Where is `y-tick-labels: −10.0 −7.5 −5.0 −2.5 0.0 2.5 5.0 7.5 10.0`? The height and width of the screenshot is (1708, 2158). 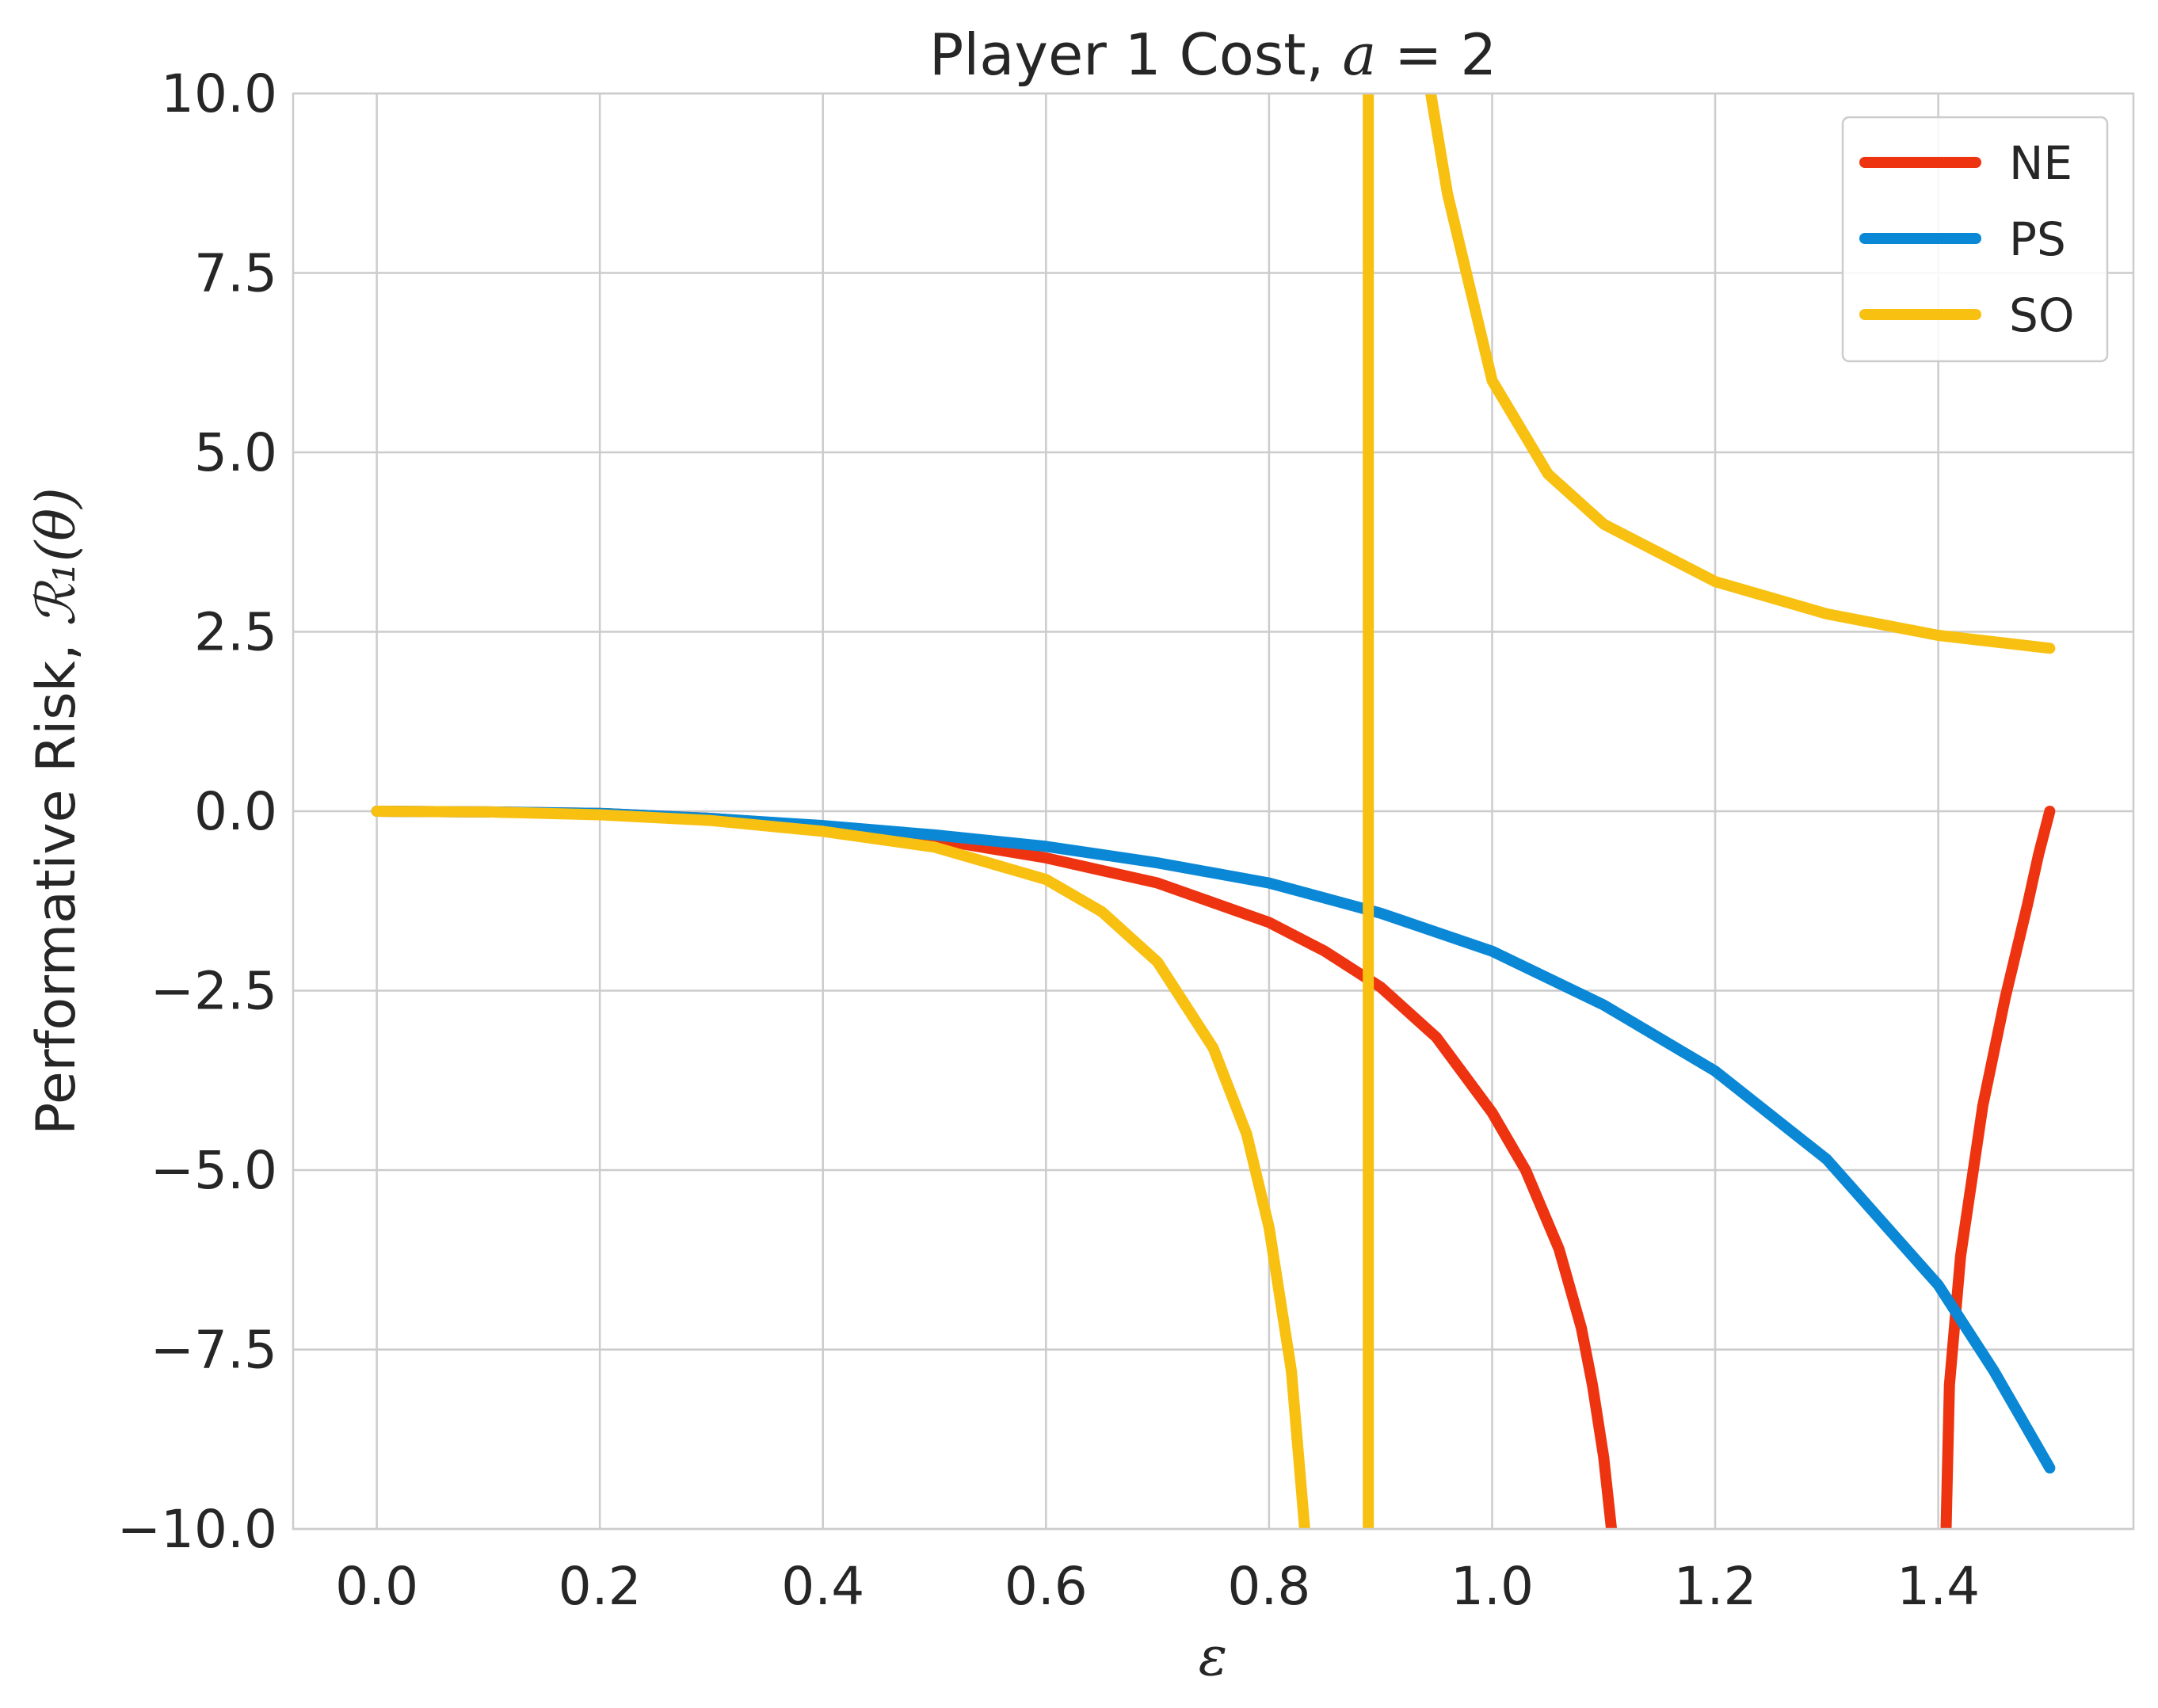 y-tick-labels: −10.0 −7.5 −5.0 −2.5 0.0 2.5 5.0 7.5 10.0 is located at coordinates (197, 812).